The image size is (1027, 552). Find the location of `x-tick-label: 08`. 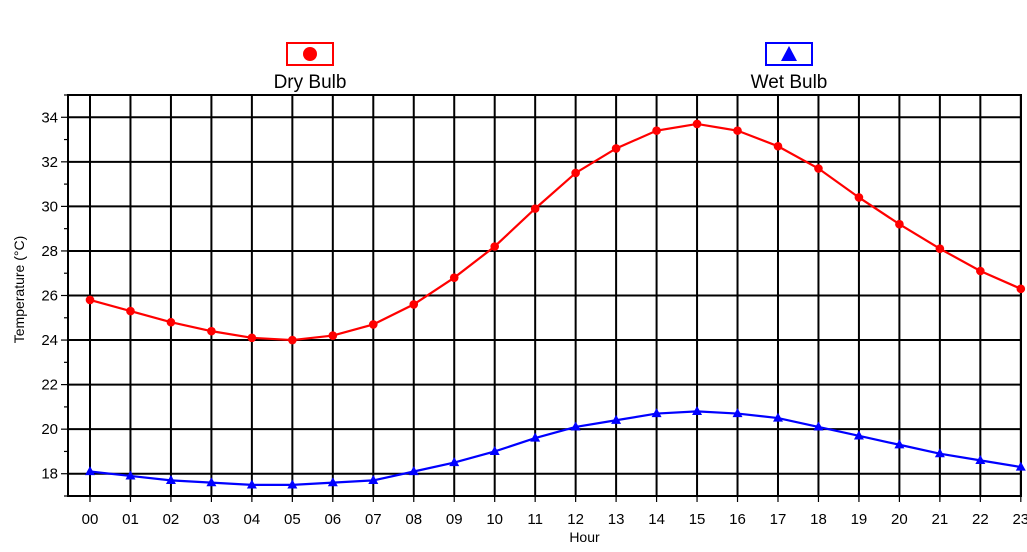

x-tick-label: 08 is located at coordinates (413, 519).